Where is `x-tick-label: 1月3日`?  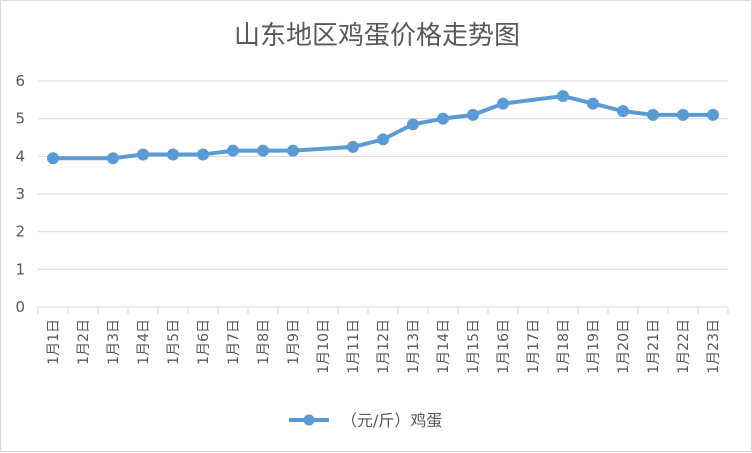 x-tick-label: 1月3日 is located at coordinates (114, 342).